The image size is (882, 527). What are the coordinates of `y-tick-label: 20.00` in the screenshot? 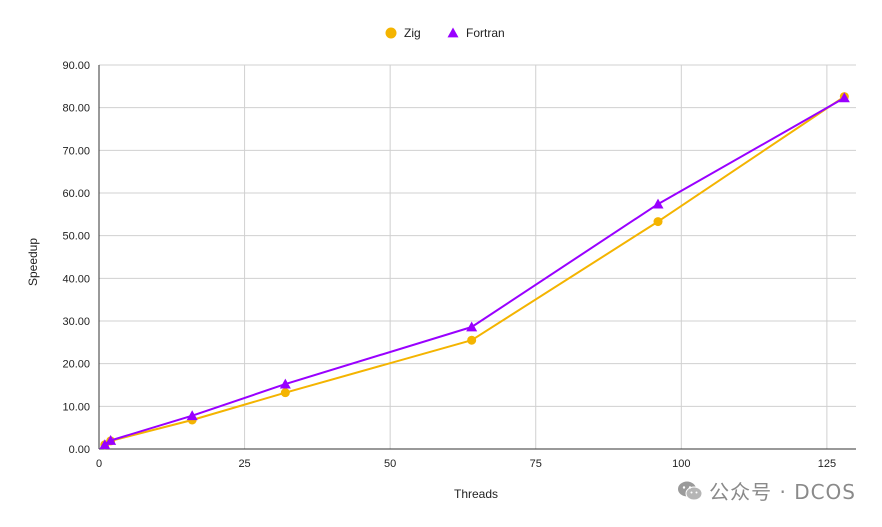 It's located at (76, 365).